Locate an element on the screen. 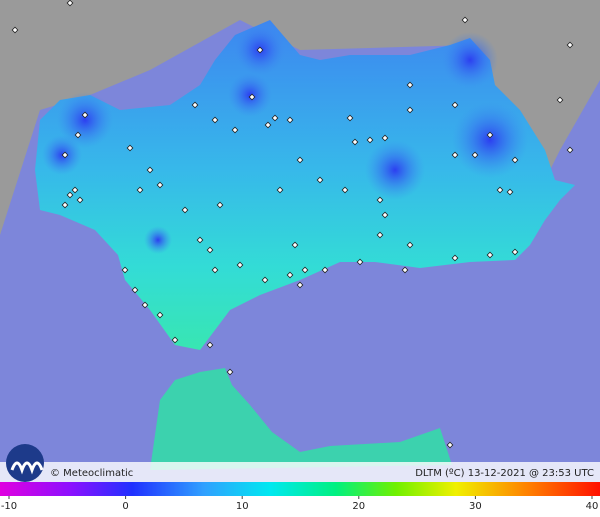 This screenshot has width=600, height=517. scale-tick-label: 30 is located at coordinates (475, 506).